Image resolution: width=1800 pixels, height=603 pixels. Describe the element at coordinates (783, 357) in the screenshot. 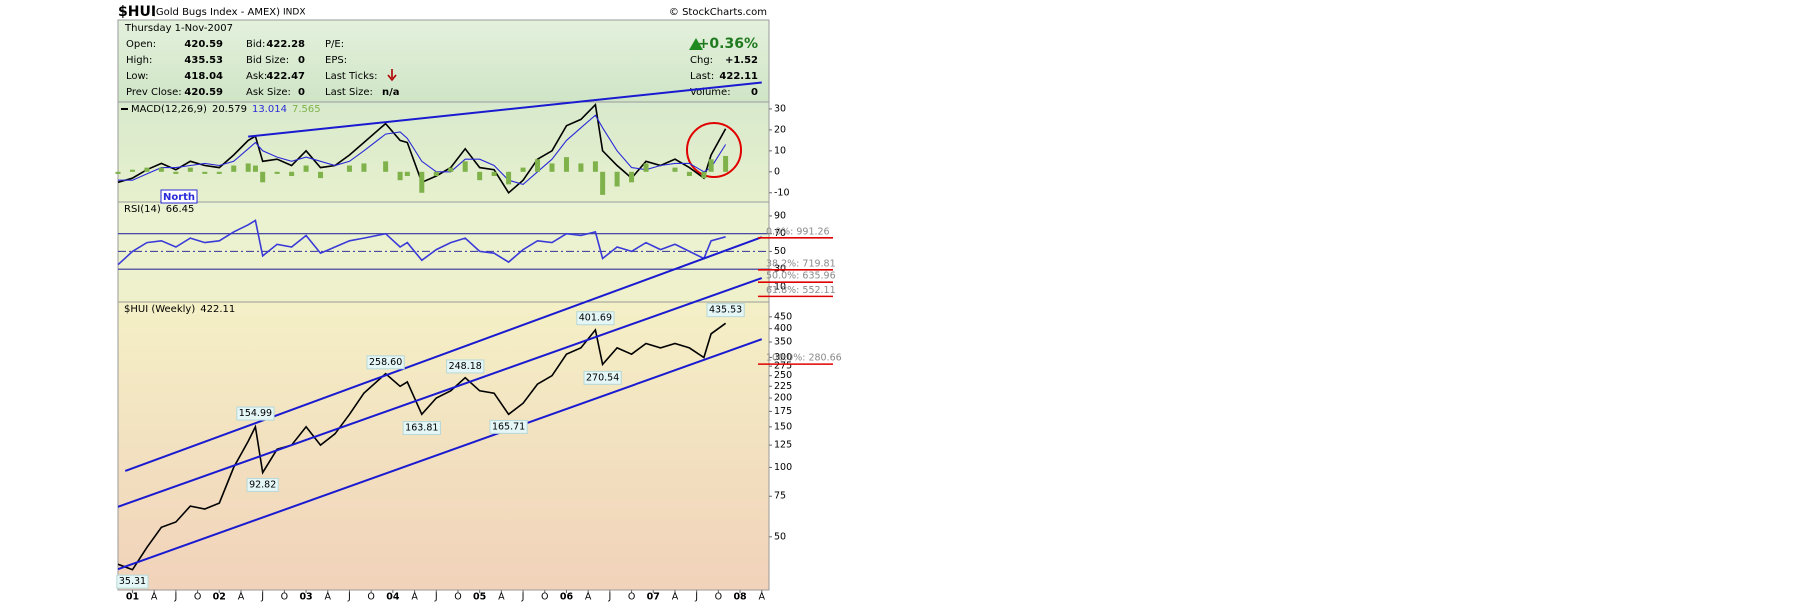

I see `y-tick-label: 300` at that location.